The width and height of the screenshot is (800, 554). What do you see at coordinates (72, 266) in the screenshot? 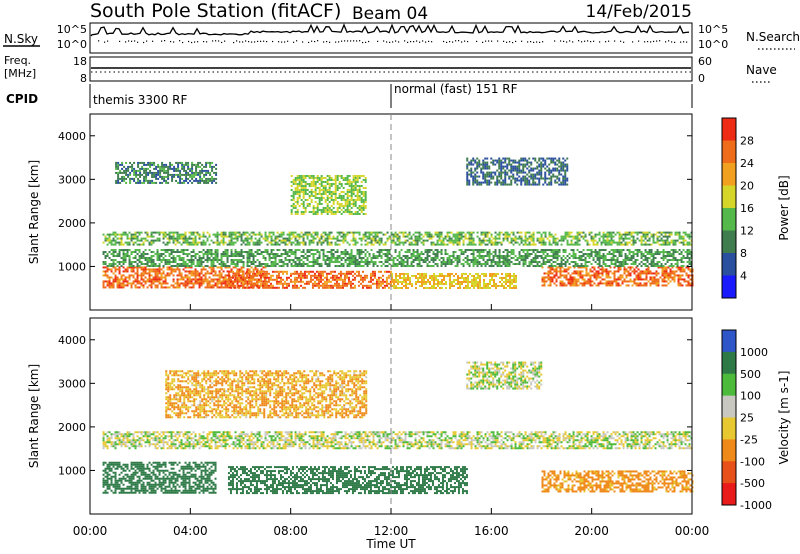
I see `y-tick-label: 1000` at bounding box center [72, 266].